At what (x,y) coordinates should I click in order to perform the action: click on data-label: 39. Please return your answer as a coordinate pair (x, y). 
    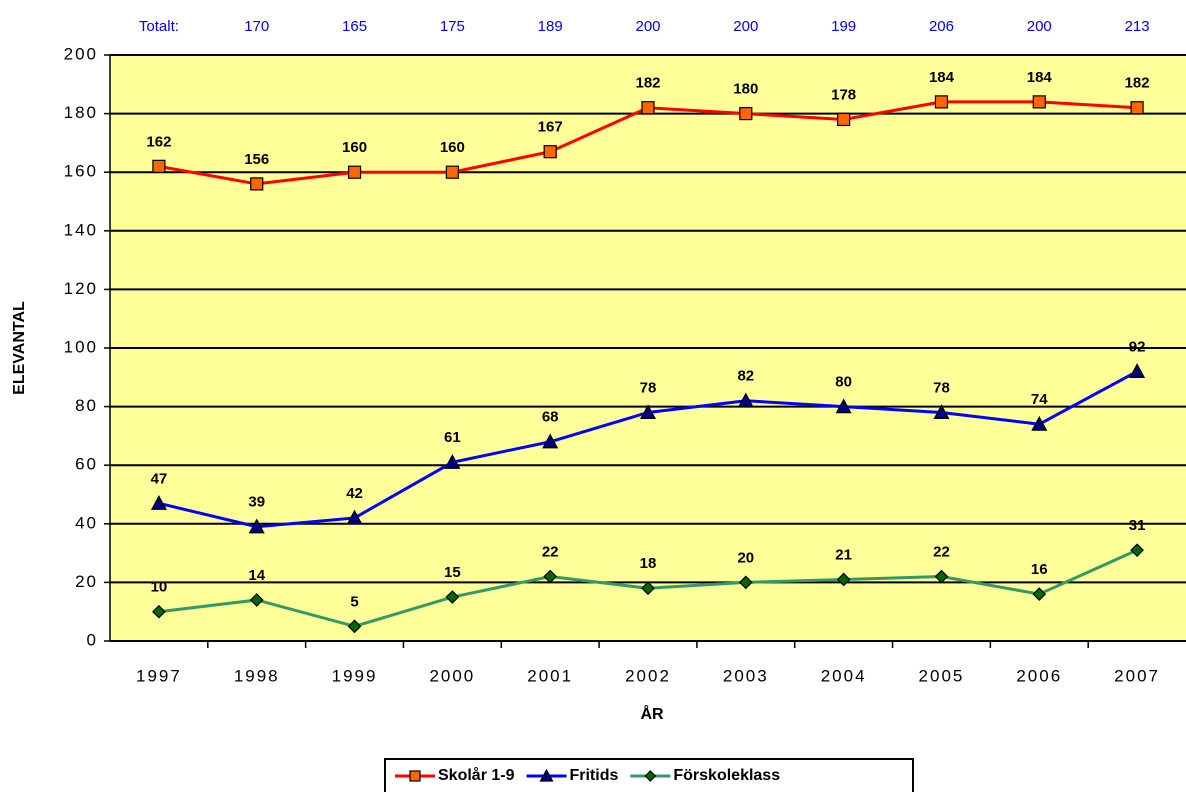
    Looking at the image, I should click on (256, 502).